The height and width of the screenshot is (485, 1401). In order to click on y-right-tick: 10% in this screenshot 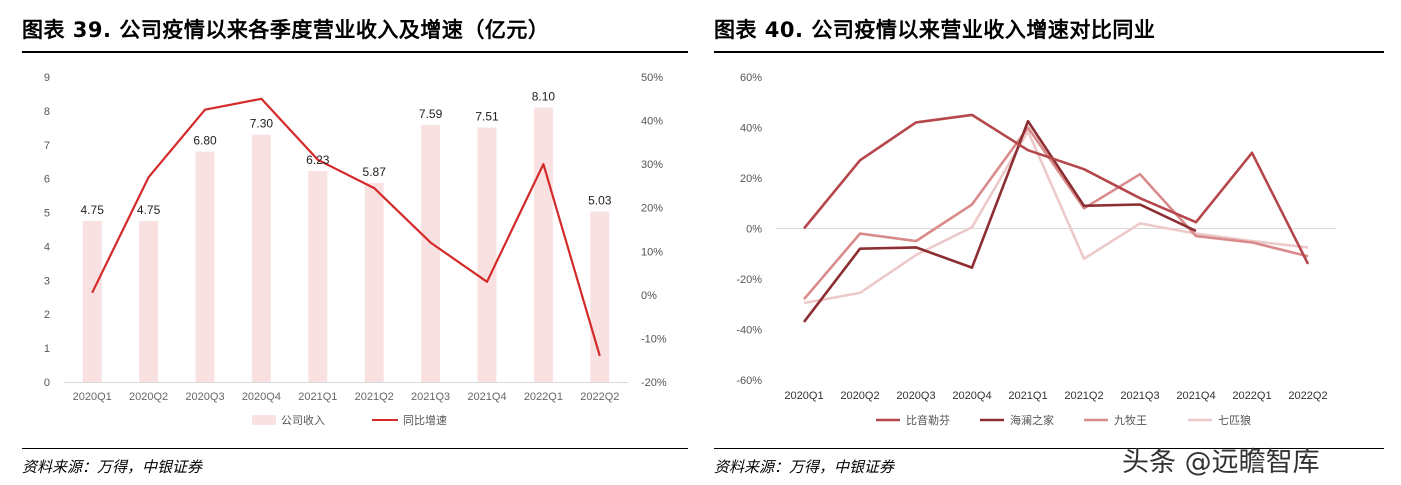, I will do `click(652, 252)`.